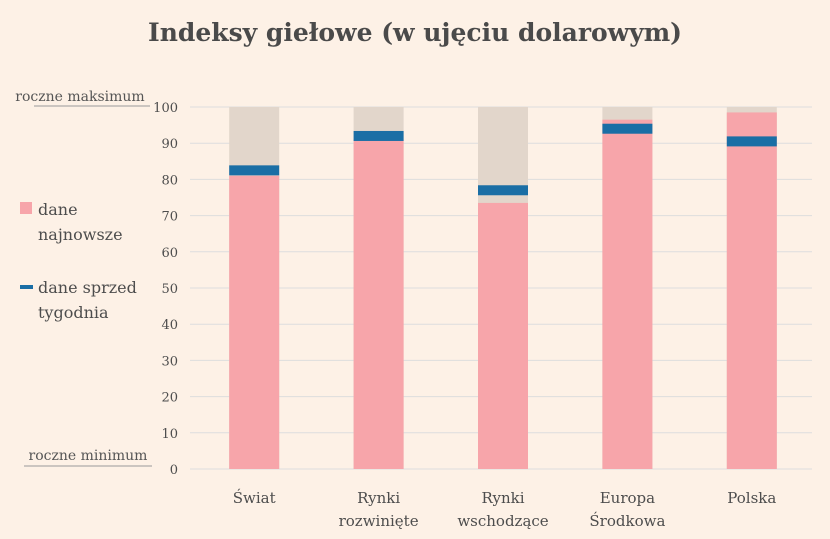  What do you see at coordinates (26, 208) in the screenshot?
I see `legend-marker-latest` at bounding box center [26, 208].